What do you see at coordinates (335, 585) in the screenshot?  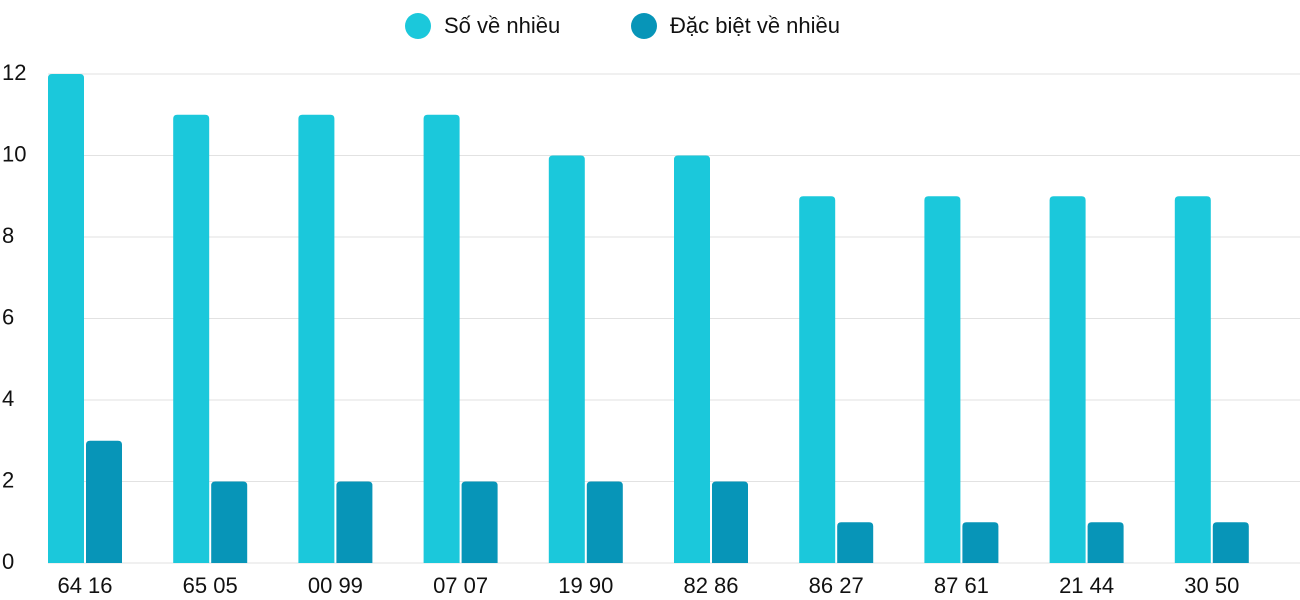 I see `x-tick-label: 00 99` at bounding box center [335, 585].